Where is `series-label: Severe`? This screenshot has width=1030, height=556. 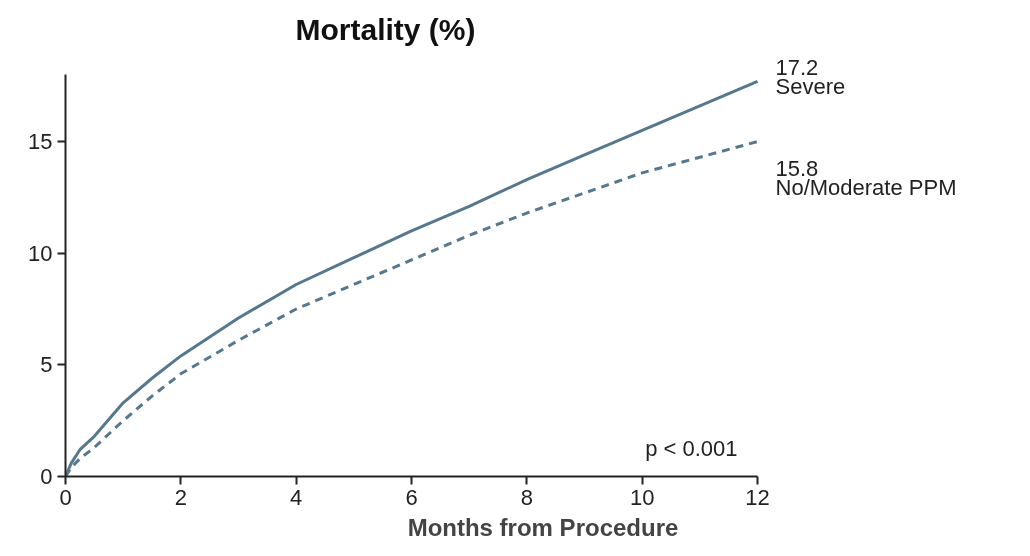
series-label: Severe is located at coordinates (810, 87).